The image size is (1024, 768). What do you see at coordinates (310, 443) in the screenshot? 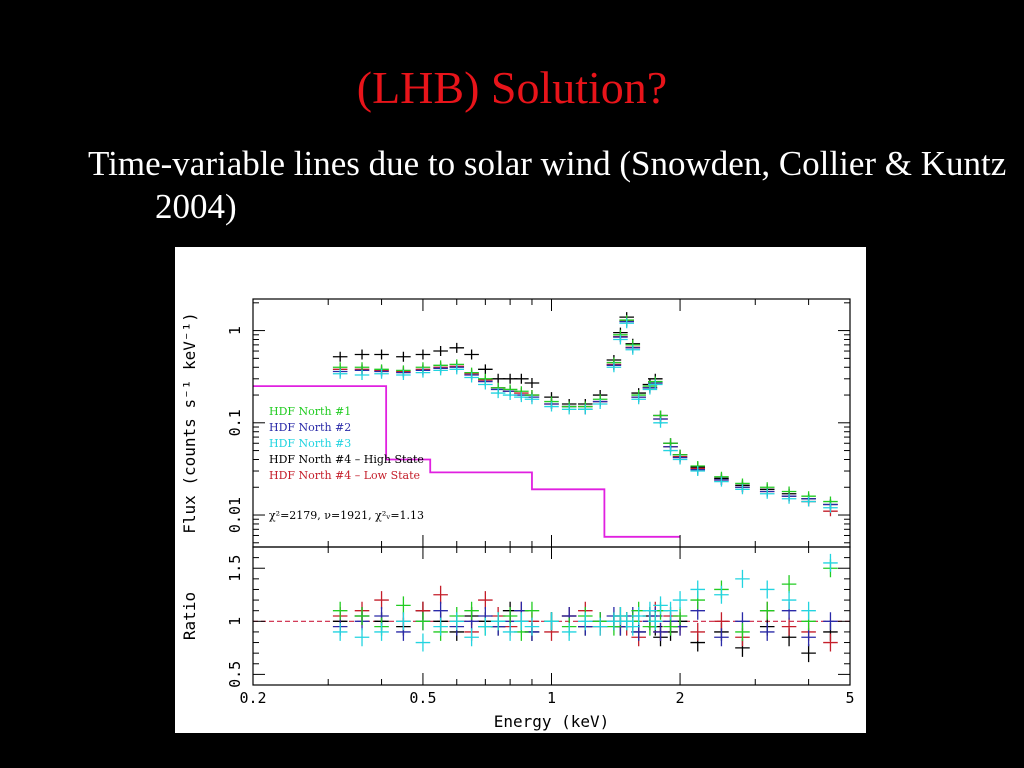
I see `legend-entry: HDF North #3` at bounding box center [310, 443].